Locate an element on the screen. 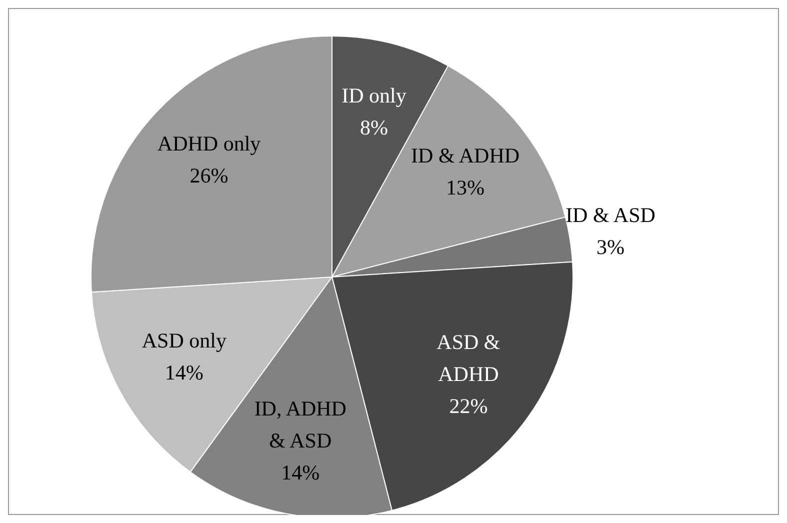 Image resolution: width=787 pixels, height=523 pixels. slice-label: ASD only is located at coordinates (184, 340).